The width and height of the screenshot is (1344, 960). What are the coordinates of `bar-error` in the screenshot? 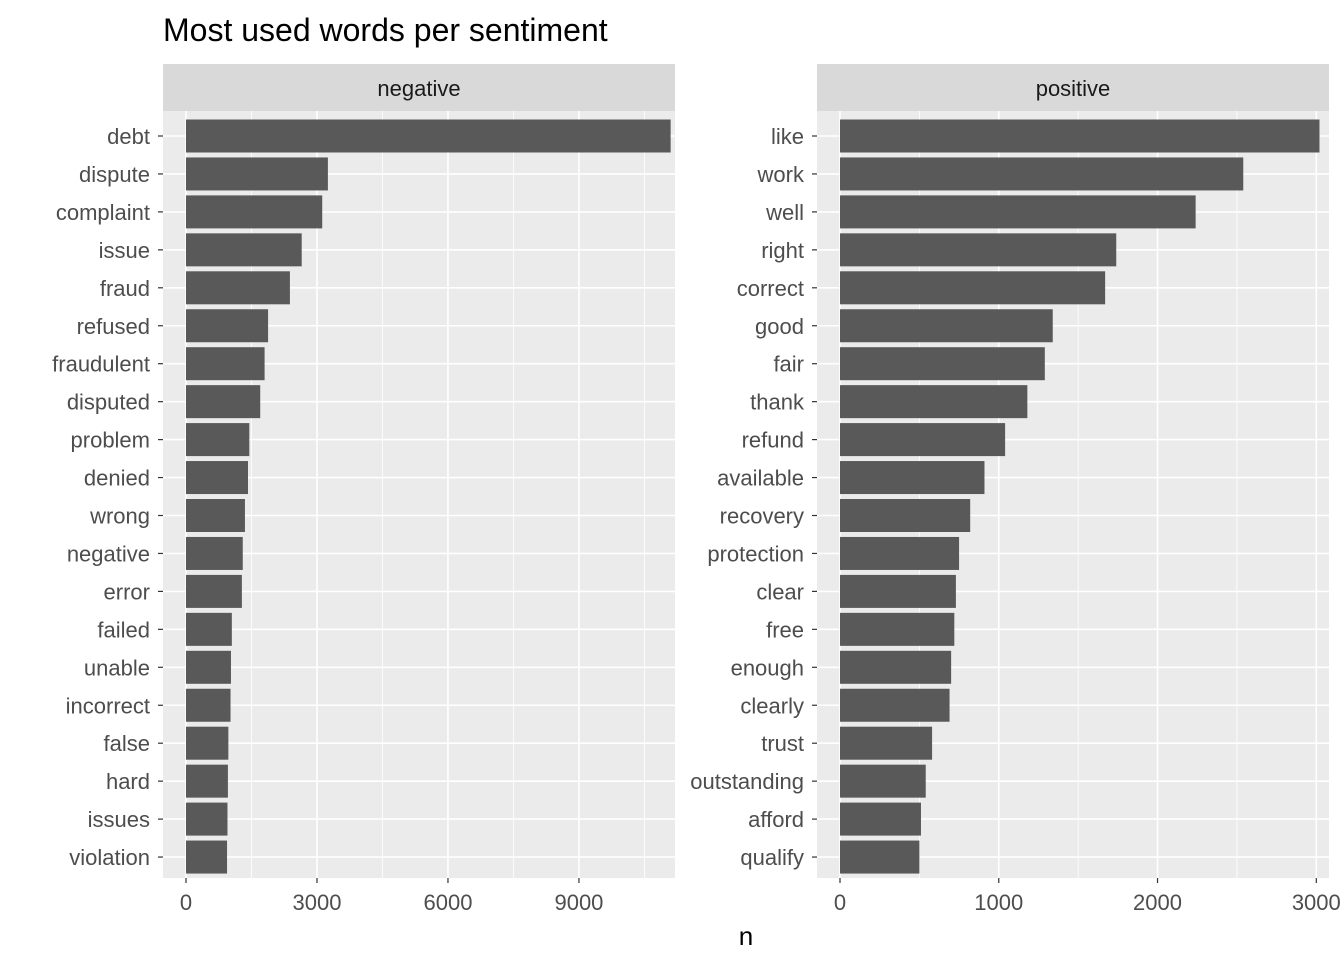 It's located at (214, 591).